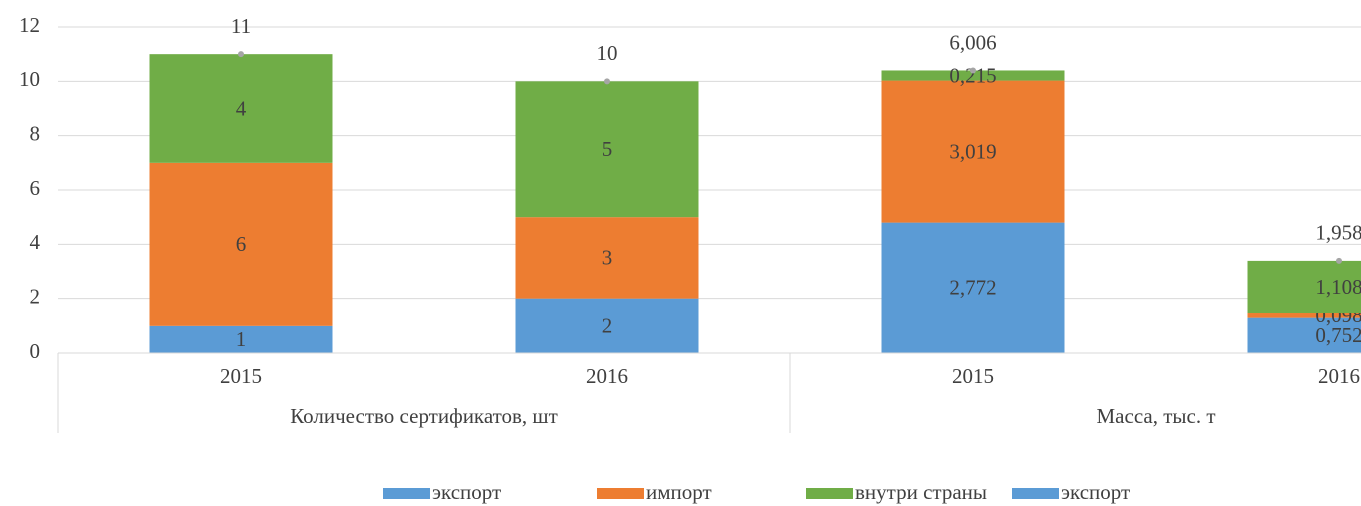 The height and width of the screenshot is (506, 1361). Describe the element at coordinates (35, 296) in the screenshot. I see `y-tick-label: 2` at that location.